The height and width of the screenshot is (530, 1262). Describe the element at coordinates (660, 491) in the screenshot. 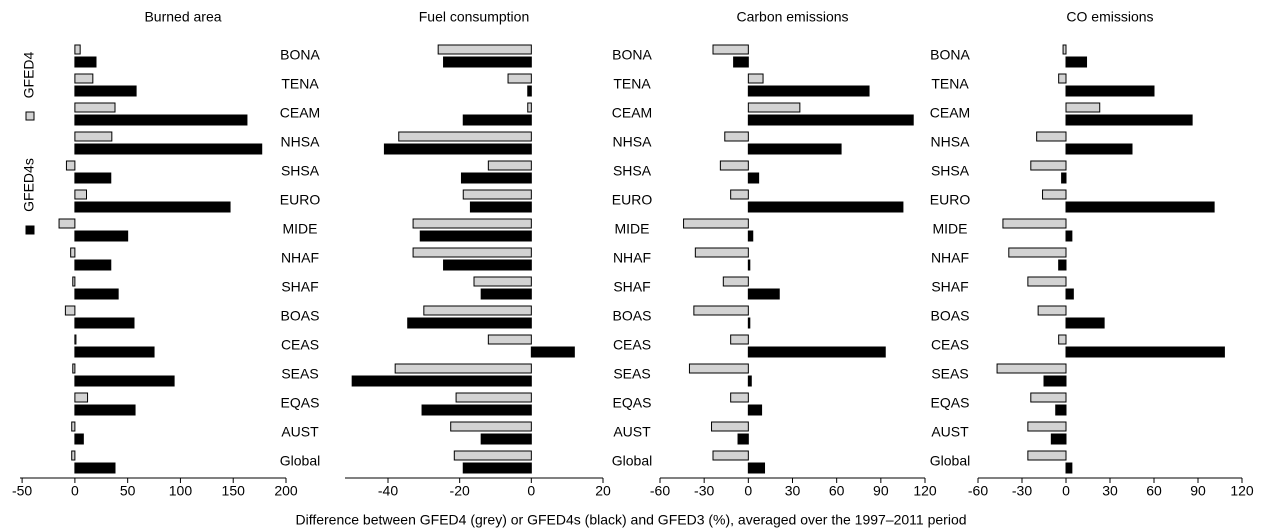

I see `x-tick-label: -60` at that location.